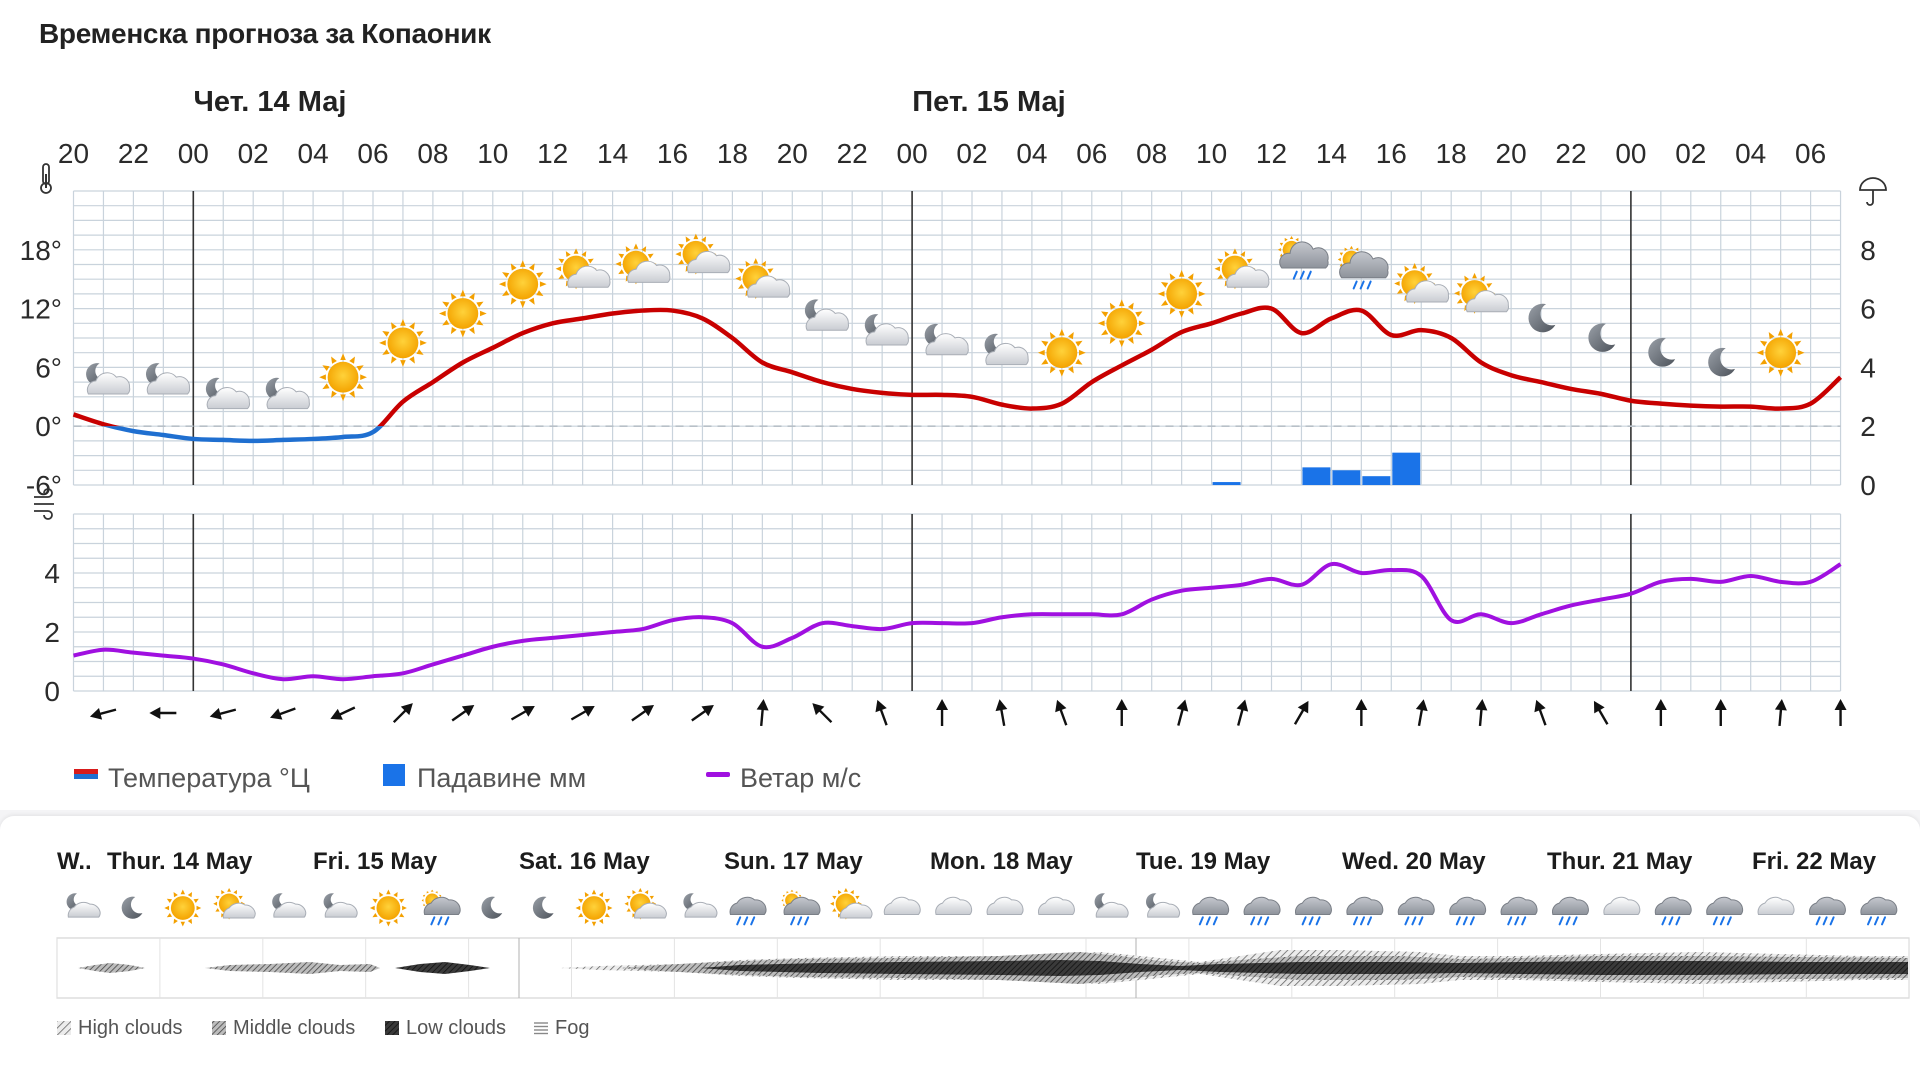 This screenshot has height=1080, width=1920. What do you see at coordinates (133, 153) in the screenshot?
I see `hour-label: 22` at bounding box center [133, 153].